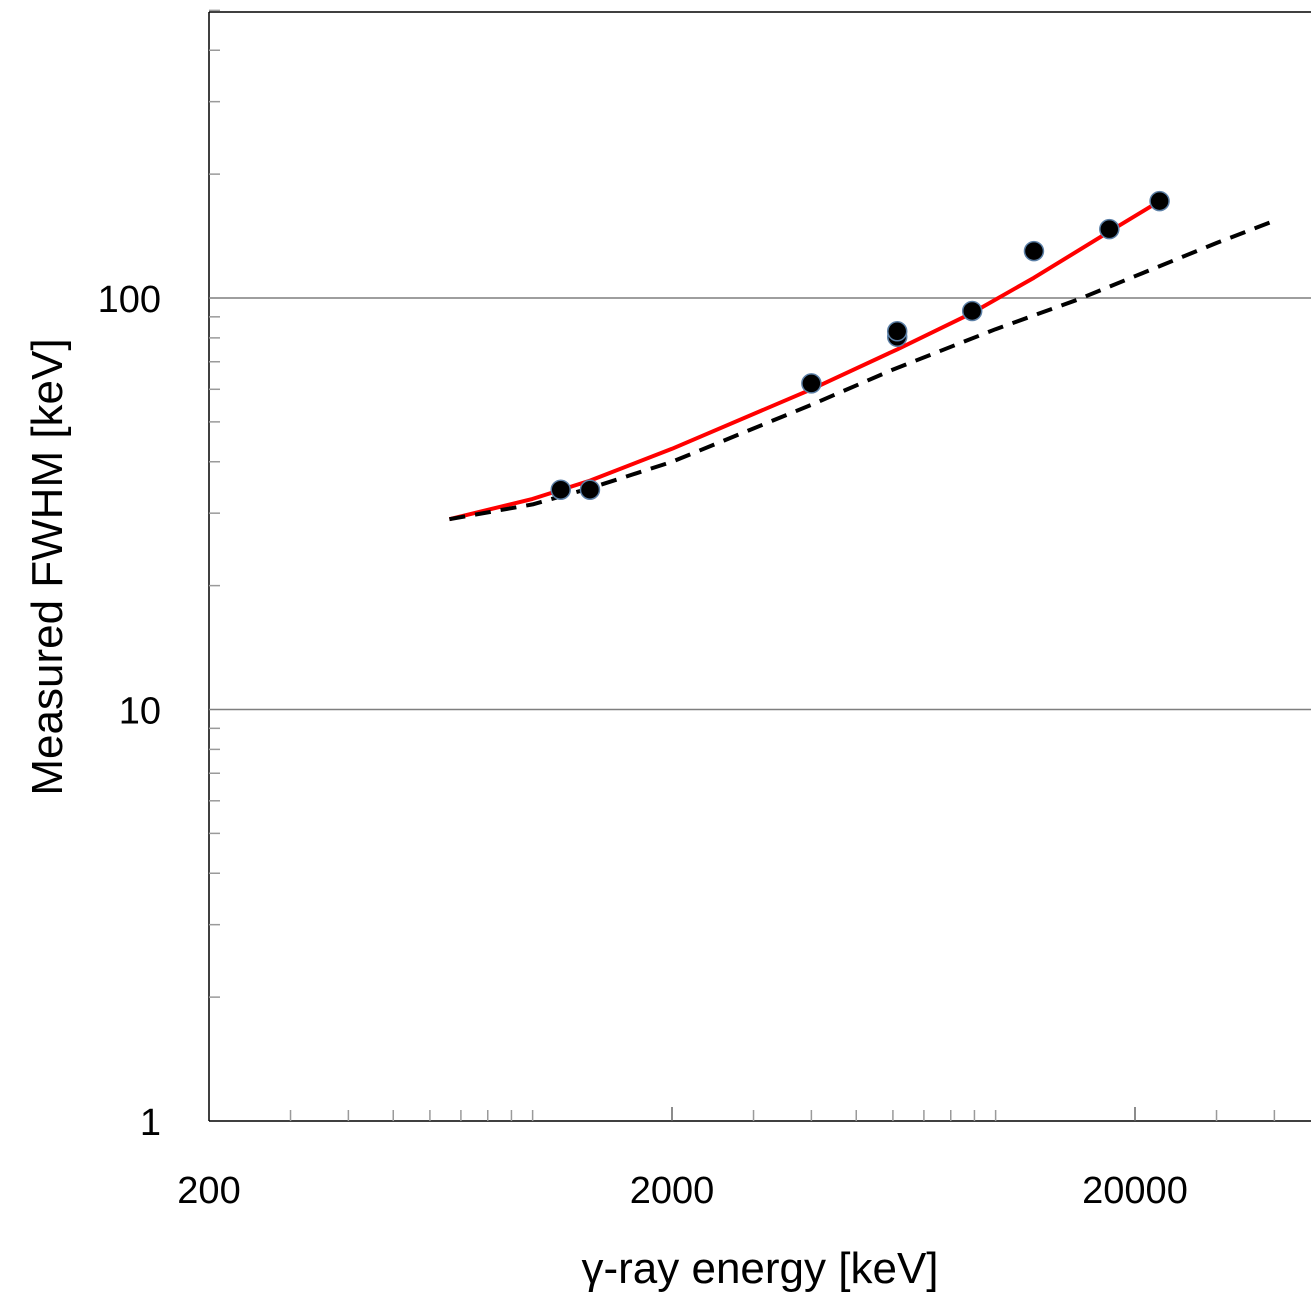 Image resolution: width=1311 pixels, height=1301 pixels. What do you see at coordinates (672, 1191) in the screenshot?
I see `x-tick-label: 2000` at bounding box center [672, 1191].